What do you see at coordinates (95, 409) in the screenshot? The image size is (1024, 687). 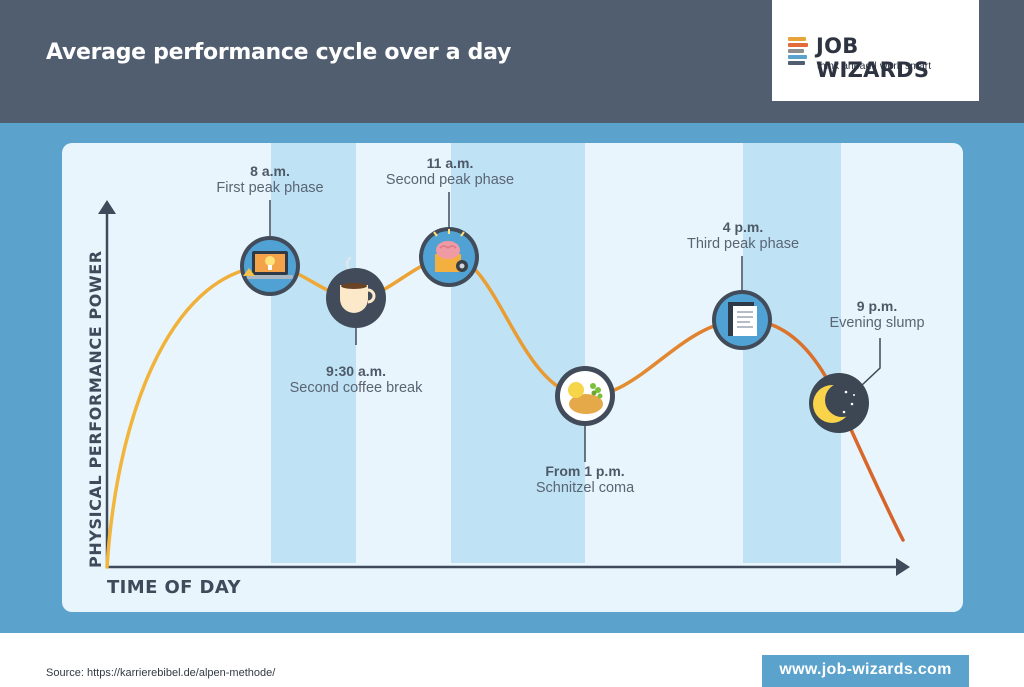 I see `y-axis-label: PHYSICAL PERFORMANCE POWER` at bounding box center [95, 409].